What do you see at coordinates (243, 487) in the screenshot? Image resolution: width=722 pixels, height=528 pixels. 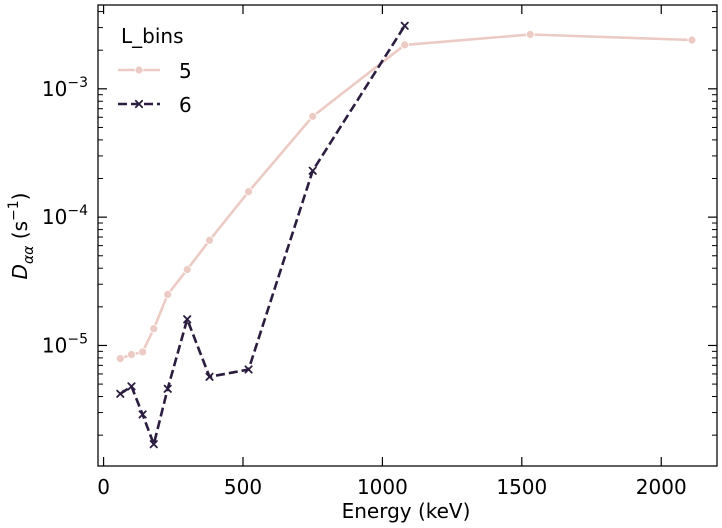 I see `x-tick-label: 500` at bounding box center [243, 487].